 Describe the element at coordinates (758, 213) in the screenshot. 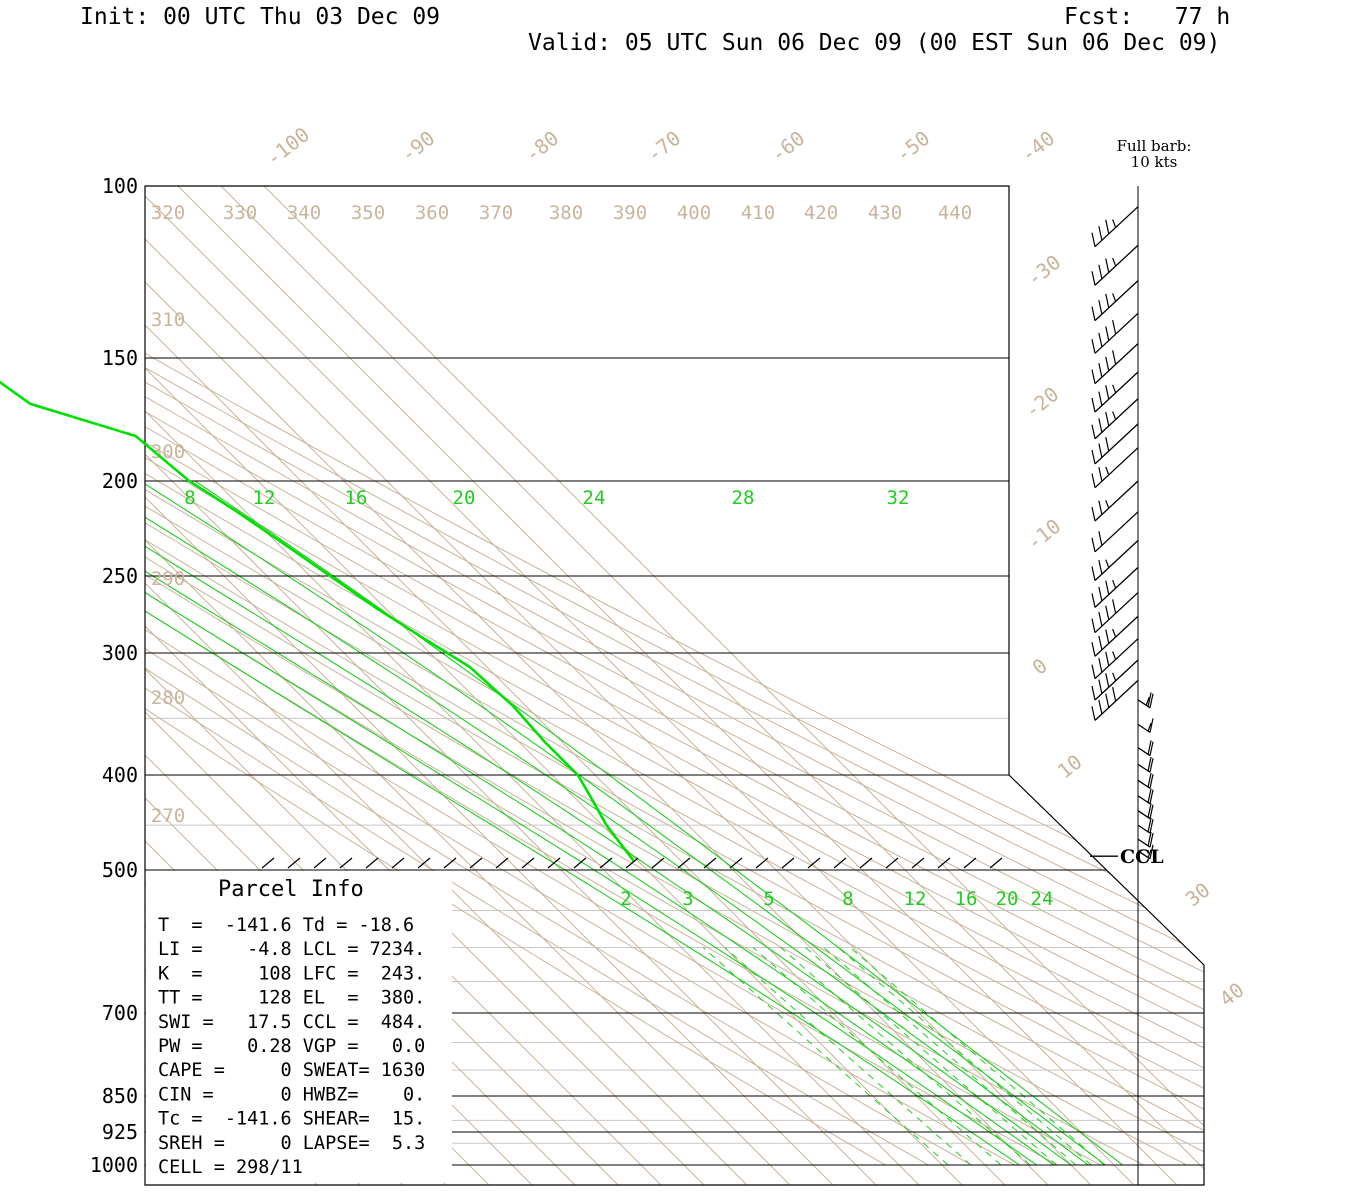

I see `theta-label: 410` at that location.